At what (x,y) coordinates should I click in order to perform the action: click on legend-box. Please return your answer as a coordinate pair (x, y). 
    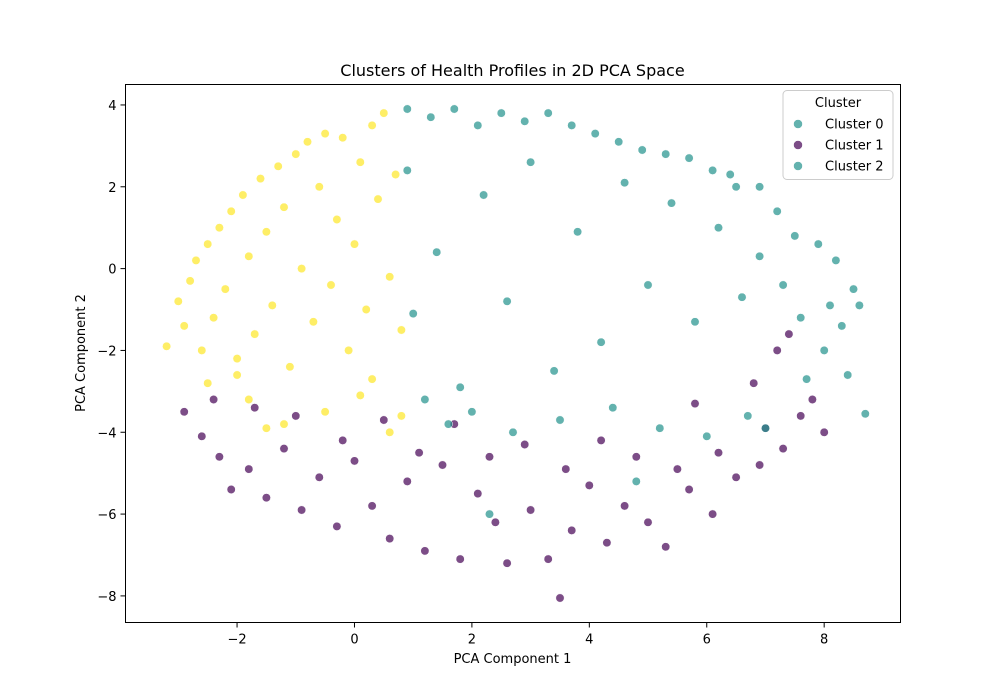
    Looking at the image, I should click on (838, 135).